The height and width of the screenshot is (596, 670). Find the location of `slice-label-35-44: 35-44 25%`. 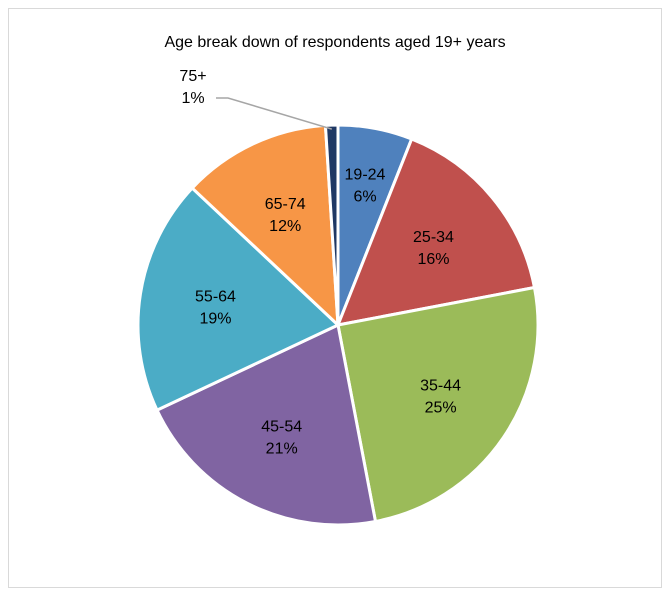

slice-label-35-44: 35-44 25% is located at coordinates (440, 397).